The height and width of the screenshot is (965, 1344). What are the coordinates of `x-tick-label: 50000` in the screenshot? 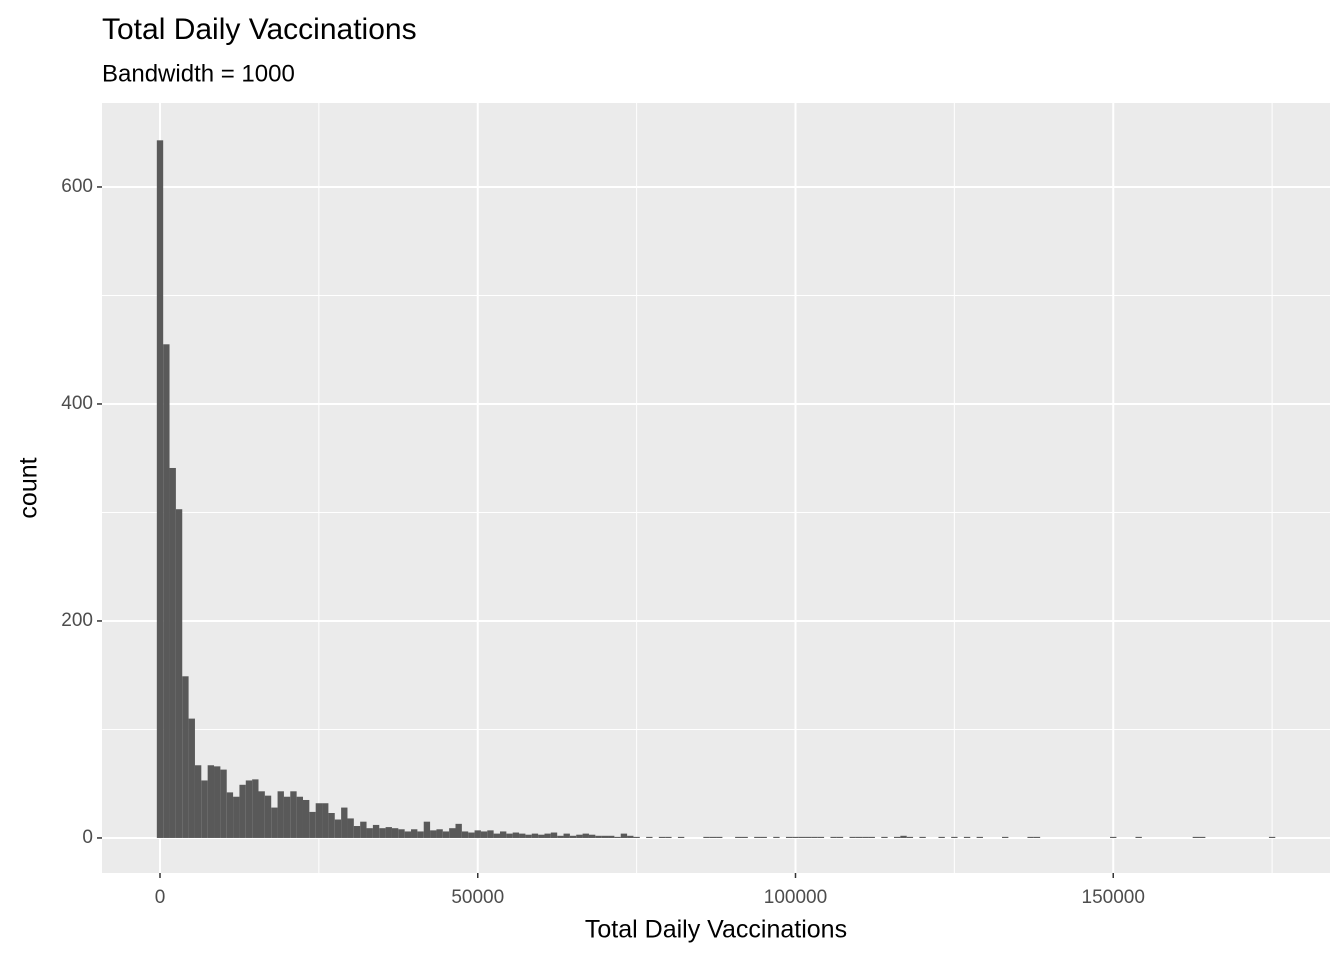 It's located at (477, 897).